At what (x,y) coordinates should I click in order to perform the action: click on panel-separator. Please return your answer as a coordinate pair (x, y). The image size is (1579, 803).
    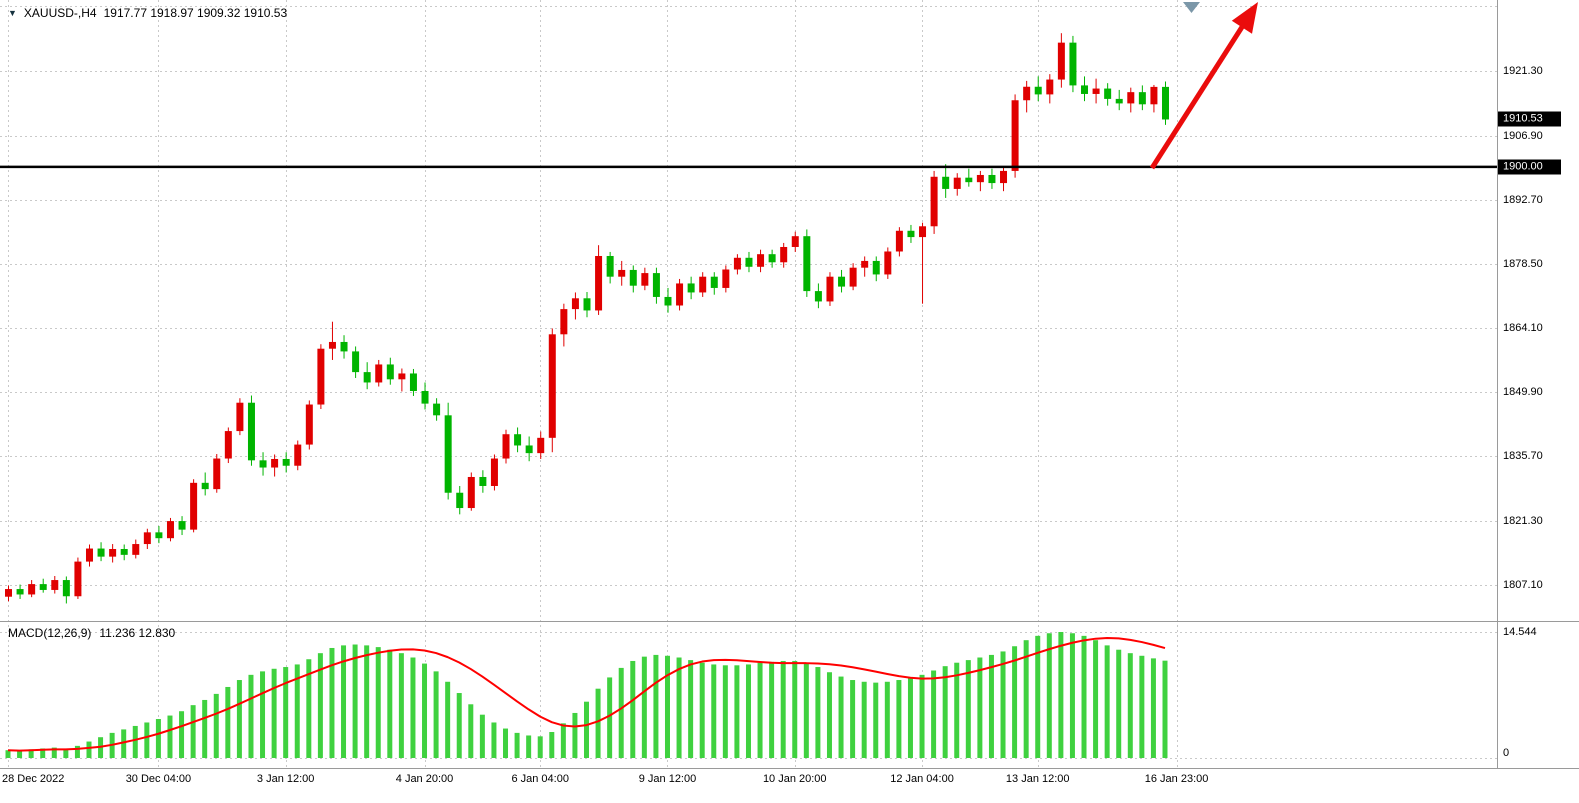
    Looking at the image, I should click on (789, 621).